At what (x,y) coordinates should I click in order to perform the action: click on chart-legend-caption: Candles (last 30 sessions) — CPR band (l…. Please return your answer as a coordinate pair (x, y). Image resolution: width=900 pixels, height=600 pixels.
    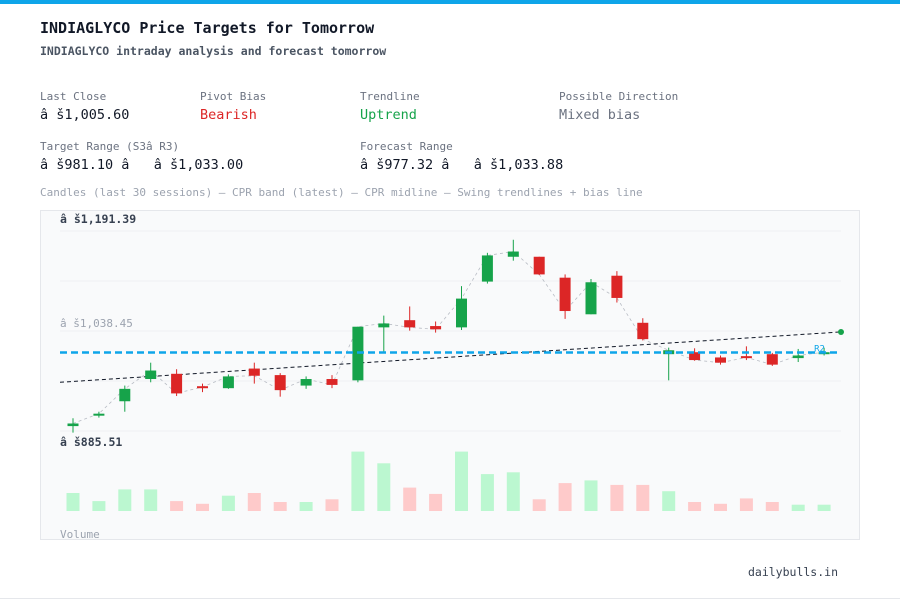
    Looking at the image, I should click on (341, 192).